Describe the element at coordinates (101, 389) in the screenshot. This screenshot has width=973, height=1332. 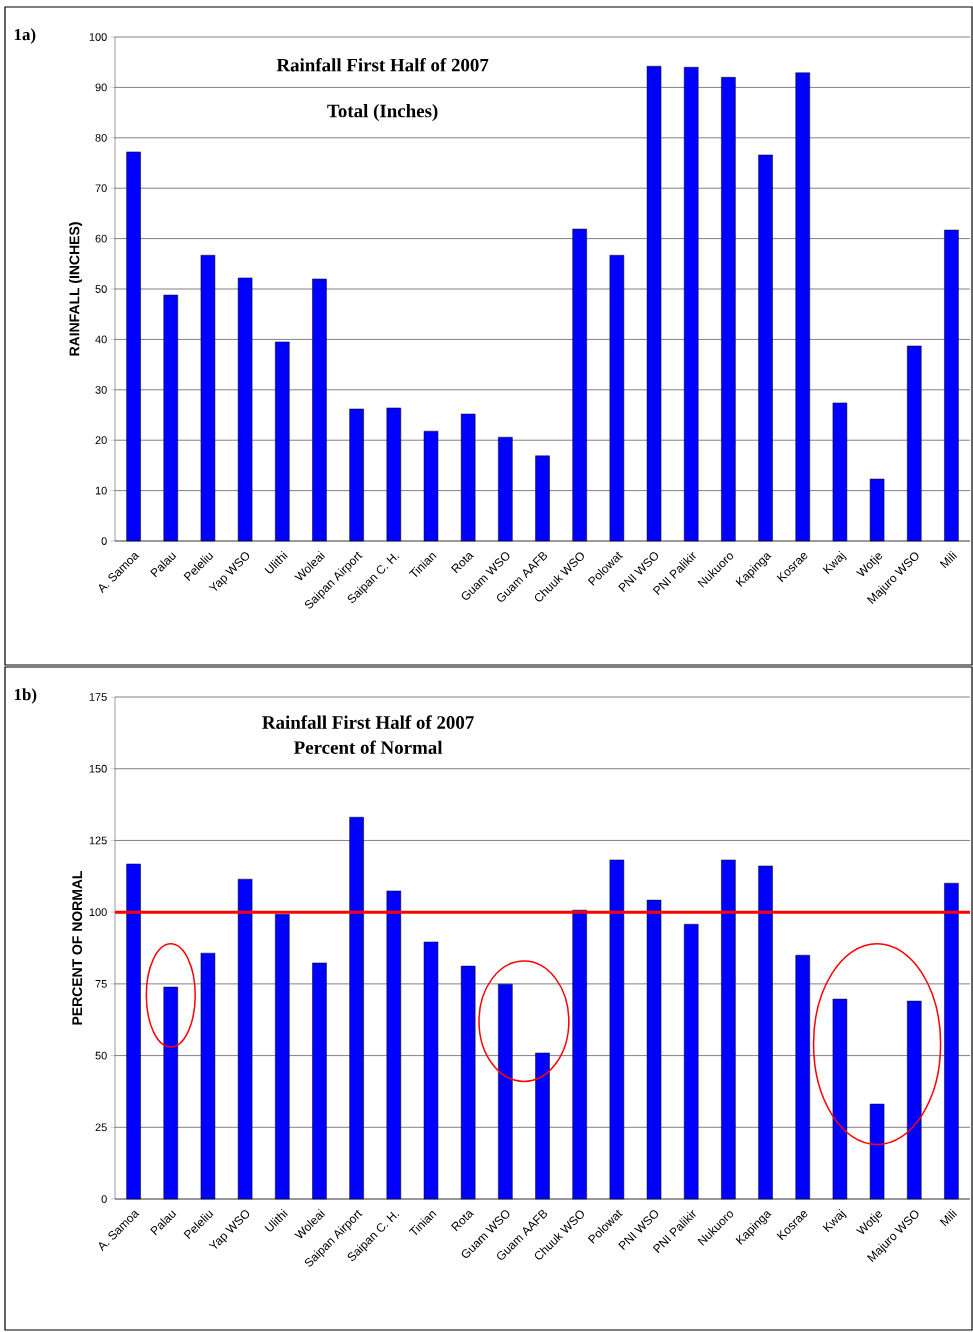
I see `y-tick-label: 30` at that location.